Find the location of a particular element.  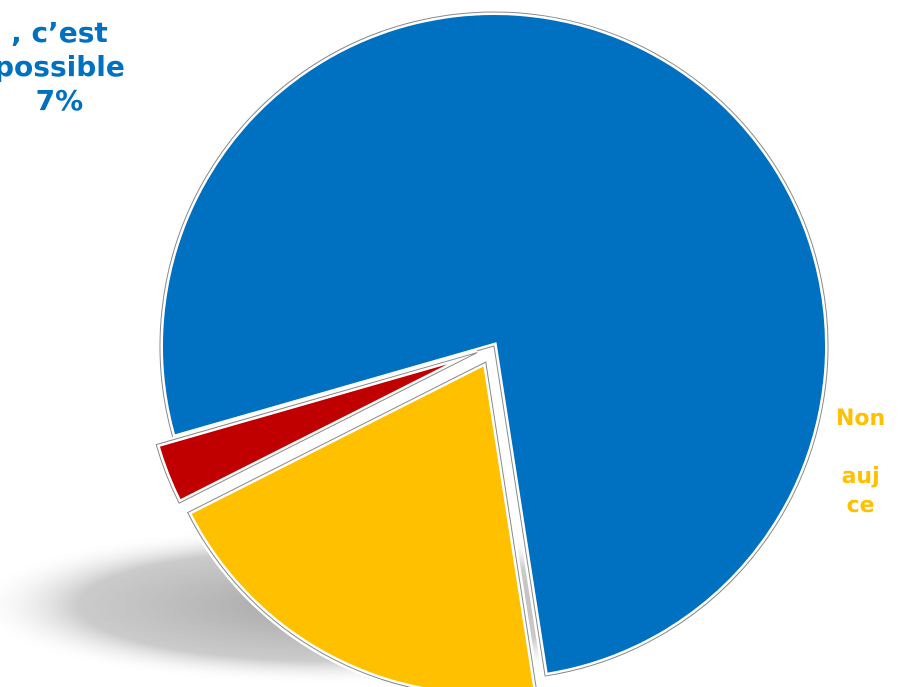

pie-slice-small-outline is located at coordinates (316, 428).